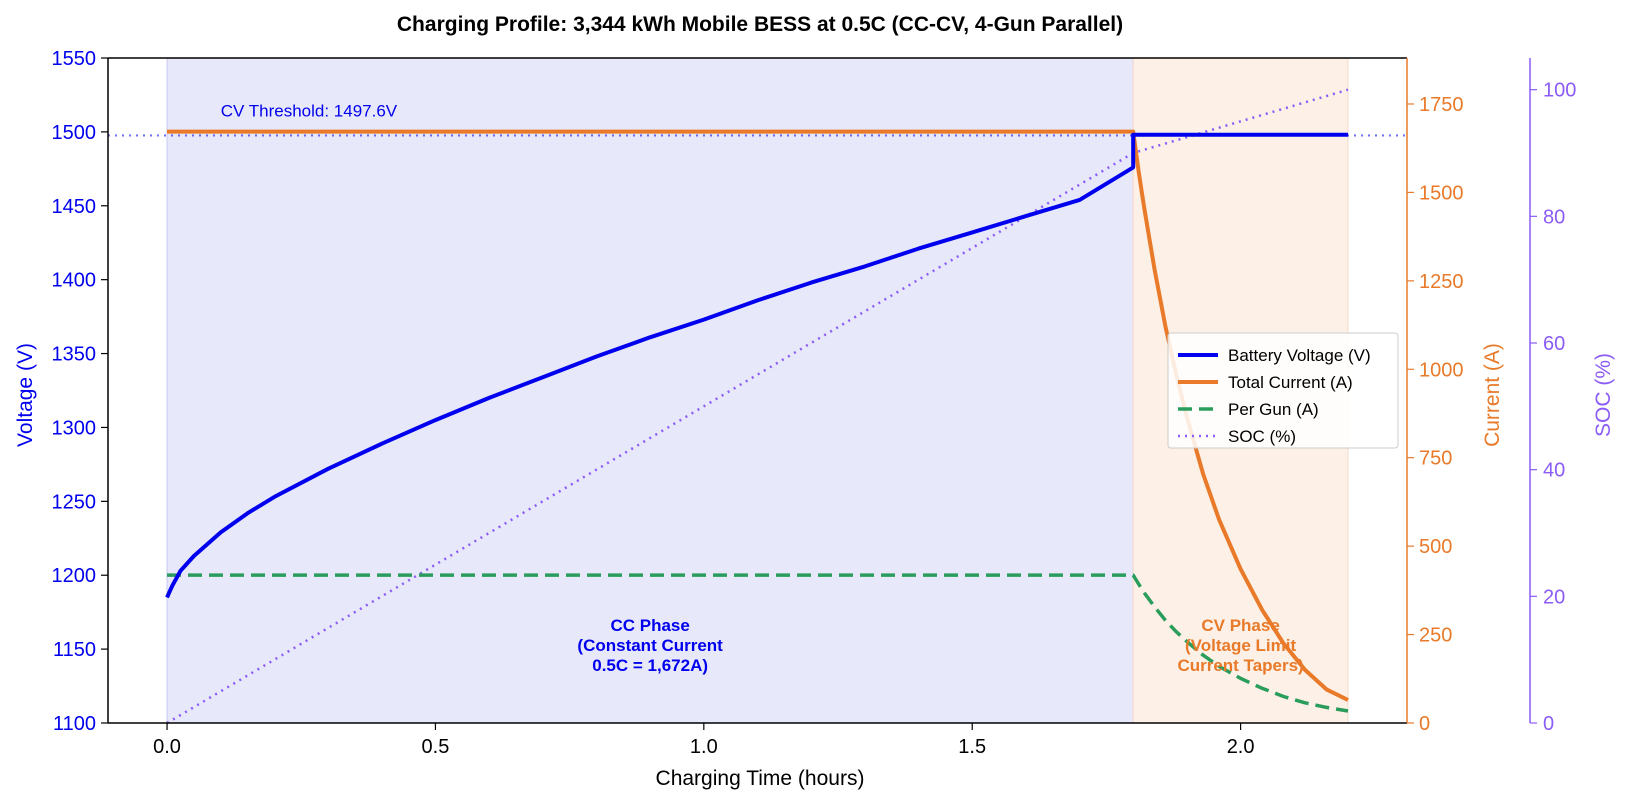 The width and height of the screenshot is (1630, 805). What do you see at coordinates (1441, 370) in the screenshot?
I see `y-right-tick-label: 1000` at bounding box center [1441, 370].